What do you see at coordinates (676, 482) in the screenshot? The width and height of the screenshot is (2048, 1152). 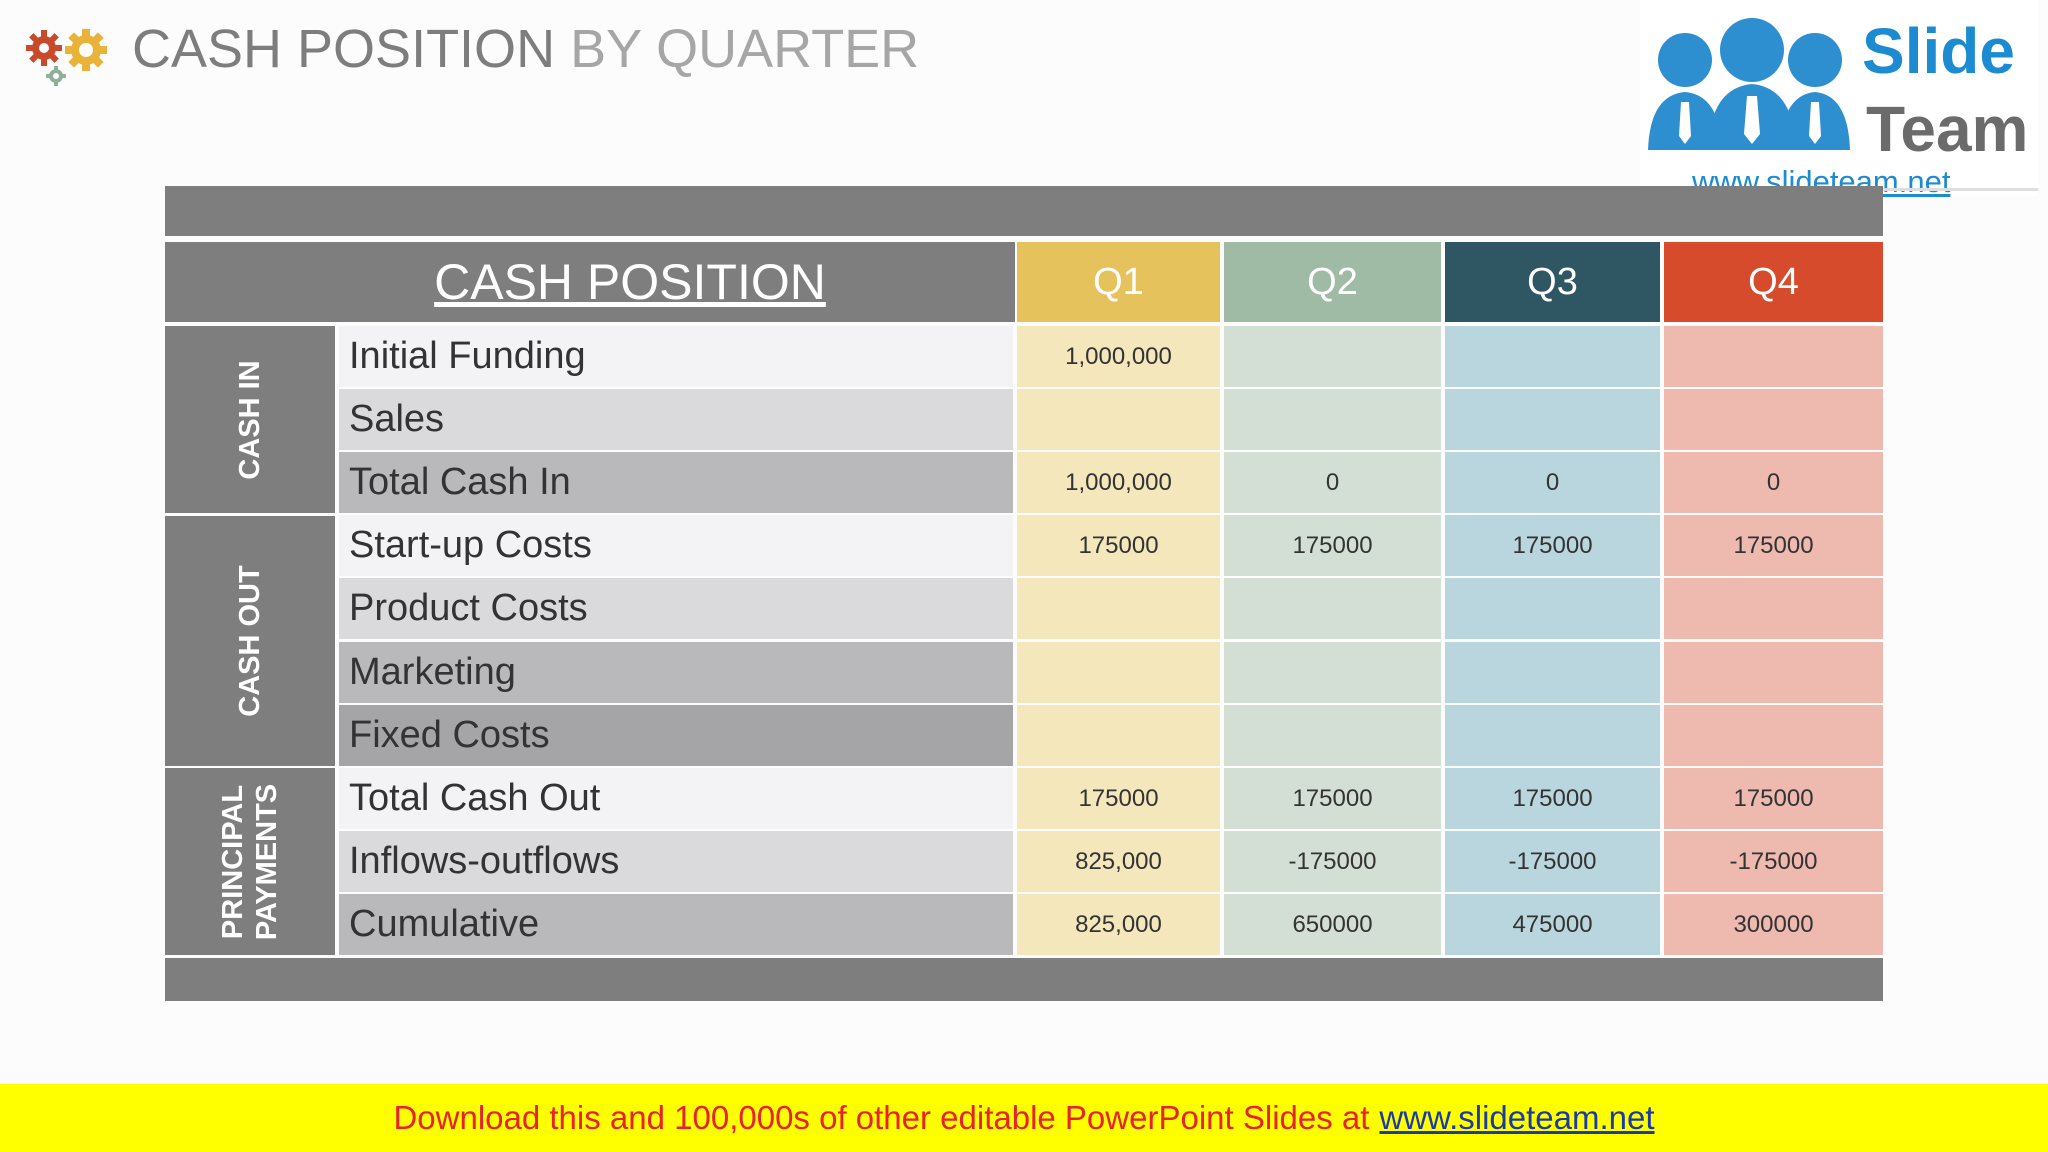 I see `row-label: Total Cash In` at bounding box center [676, 482].